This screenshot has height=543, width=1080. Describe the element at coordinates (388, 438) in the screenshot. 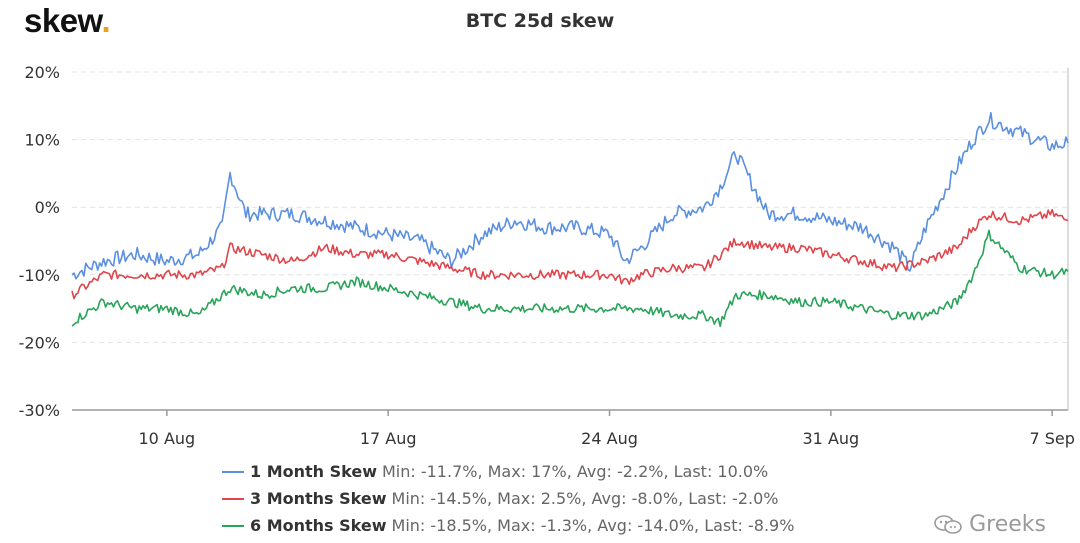

I see `x-tick-label: 17 Aug` at that location.